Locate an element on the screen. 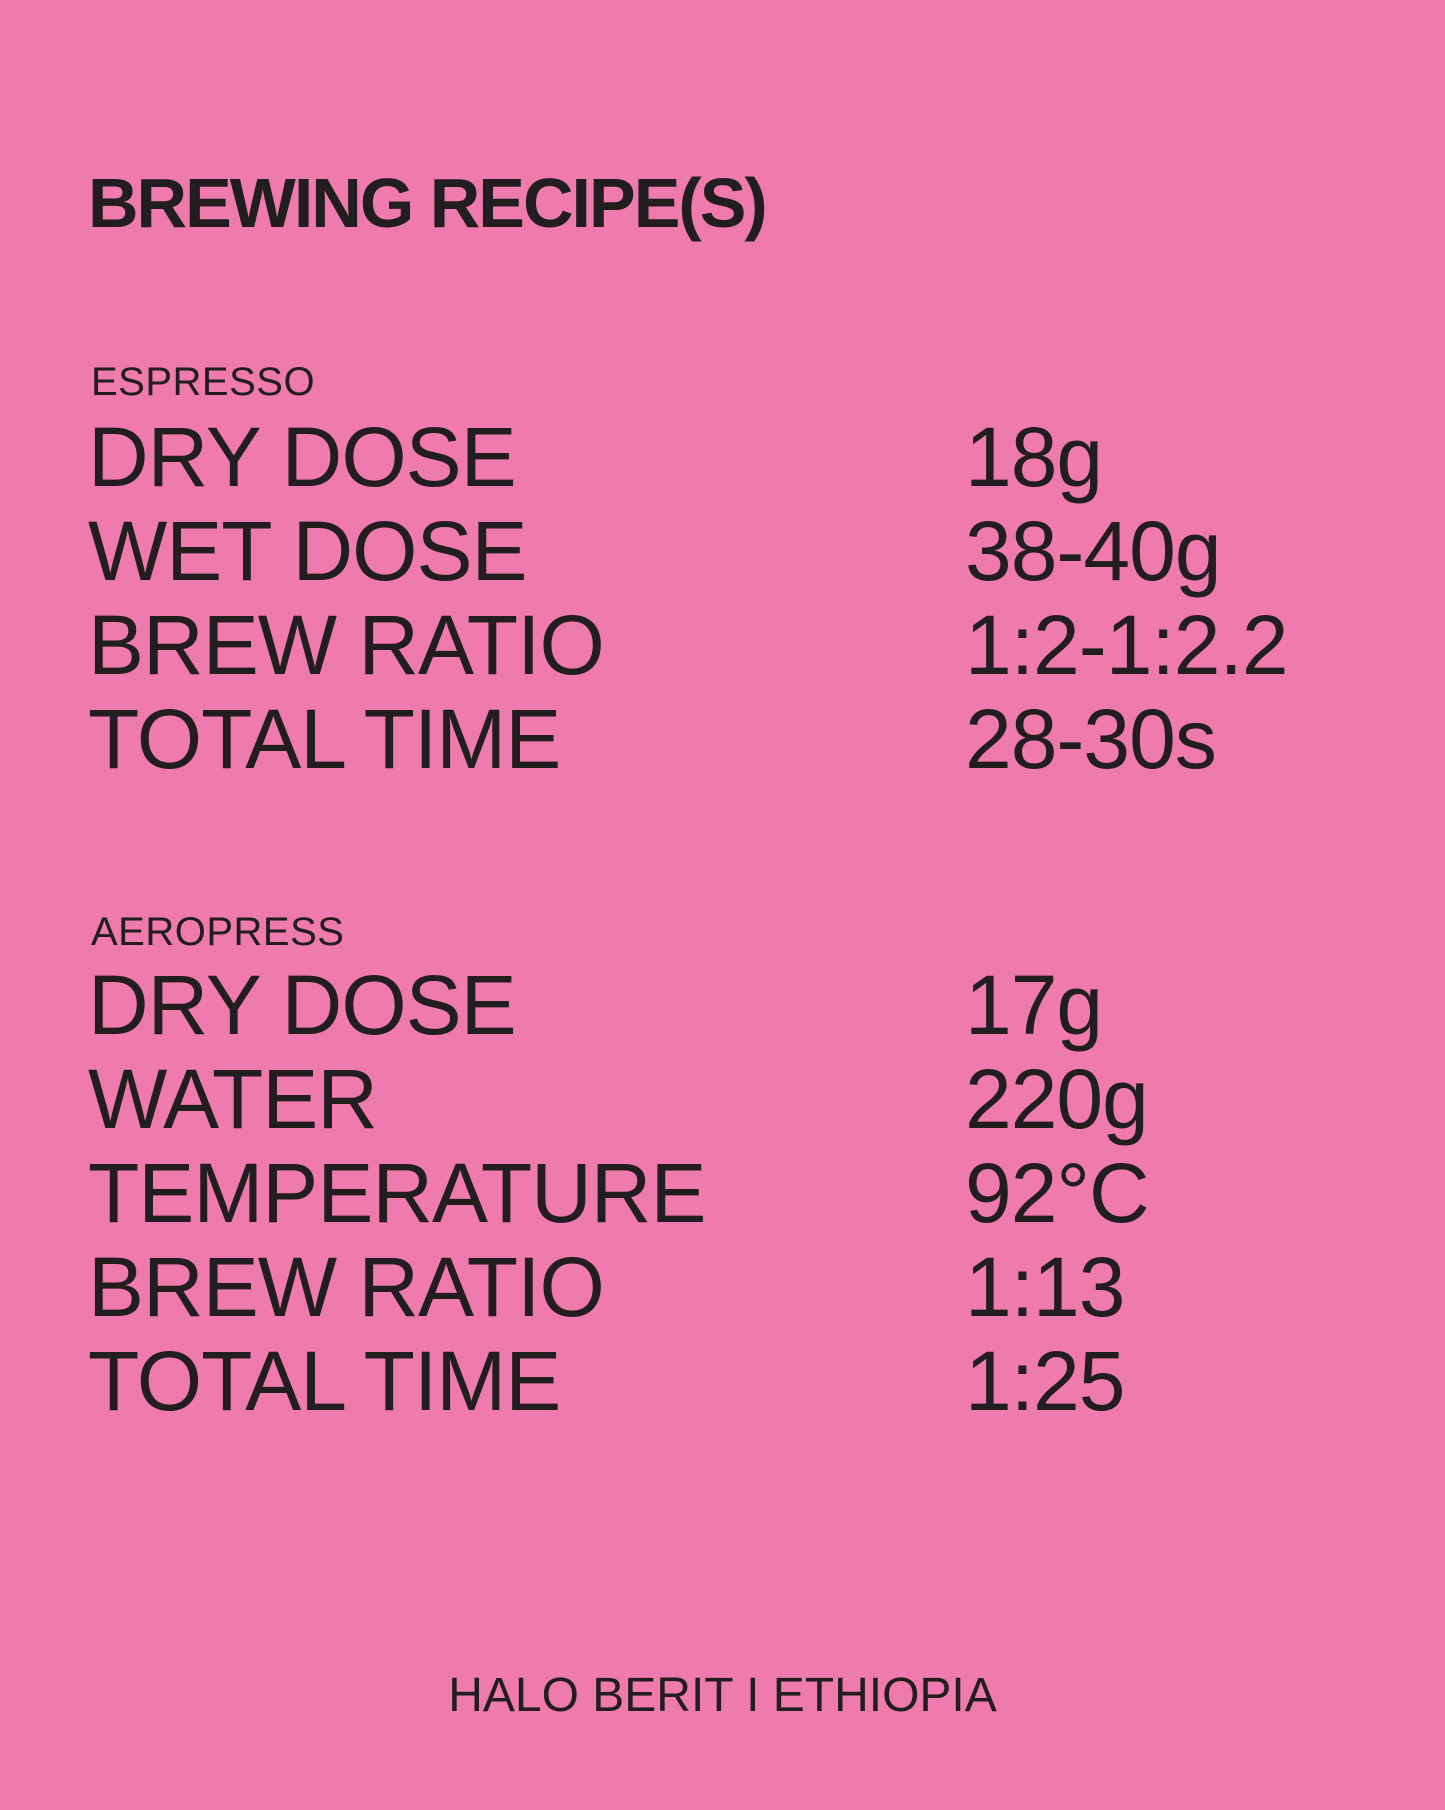  section-label-aeropress: AEROPRESS is located at coordinates (218, 932).